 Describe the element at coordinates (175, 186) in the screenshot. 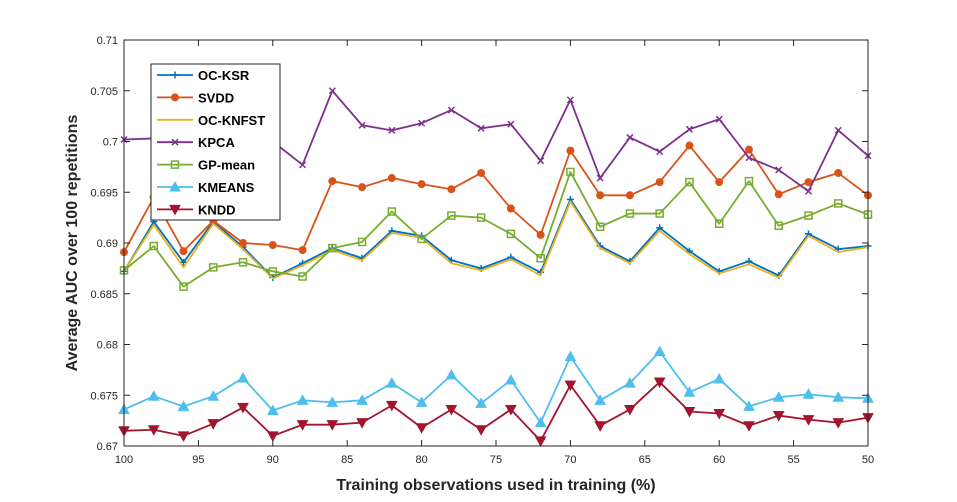

I see `legend-marker-kmeans` at that location.